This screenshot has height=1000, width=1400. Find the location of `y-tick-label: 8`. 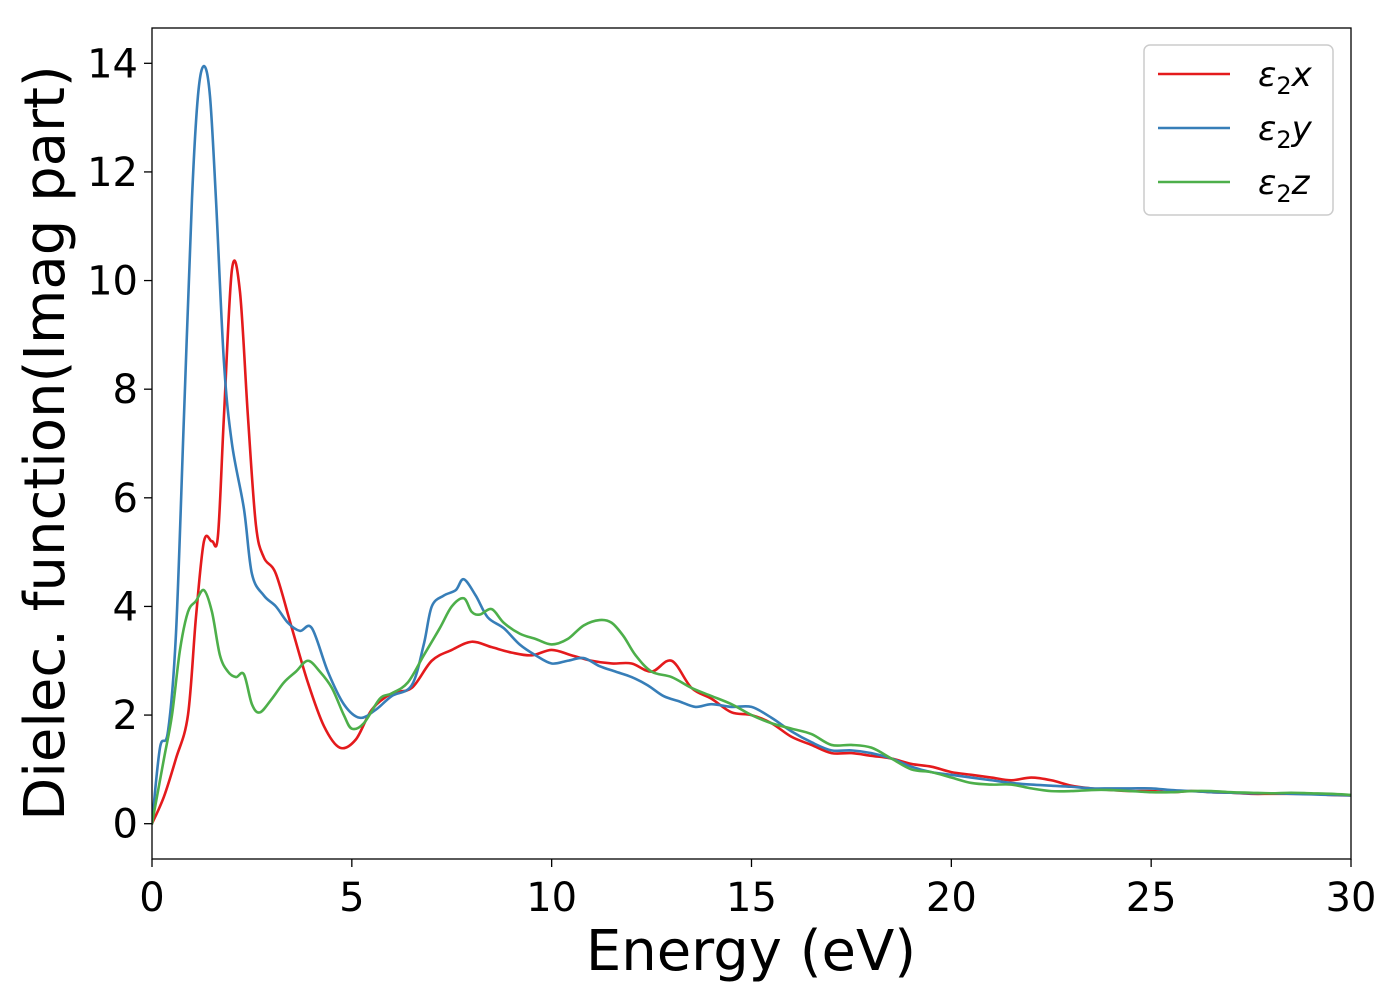

y-tick-label: 8 is located at coordinates (125, 390).